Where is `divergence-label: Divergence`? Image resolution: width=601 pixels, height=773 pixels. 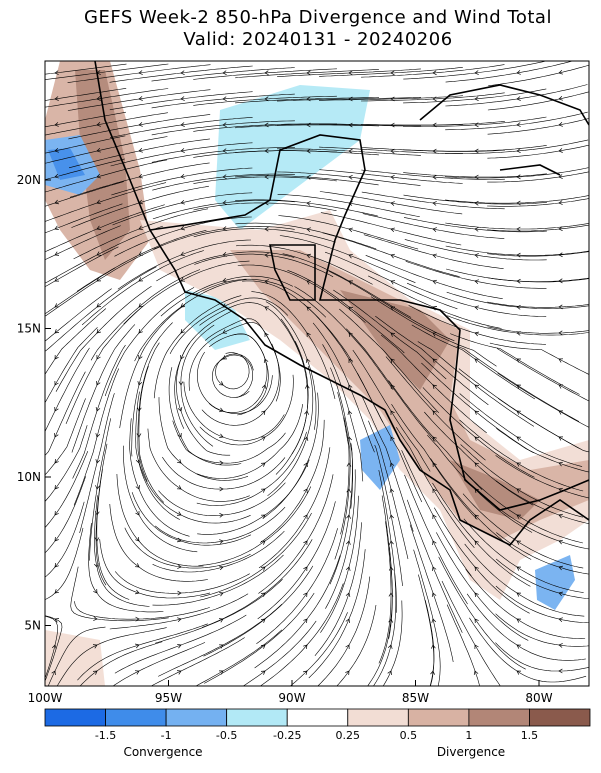 divergence-label: Divergence is located at coordinates (471, 752).